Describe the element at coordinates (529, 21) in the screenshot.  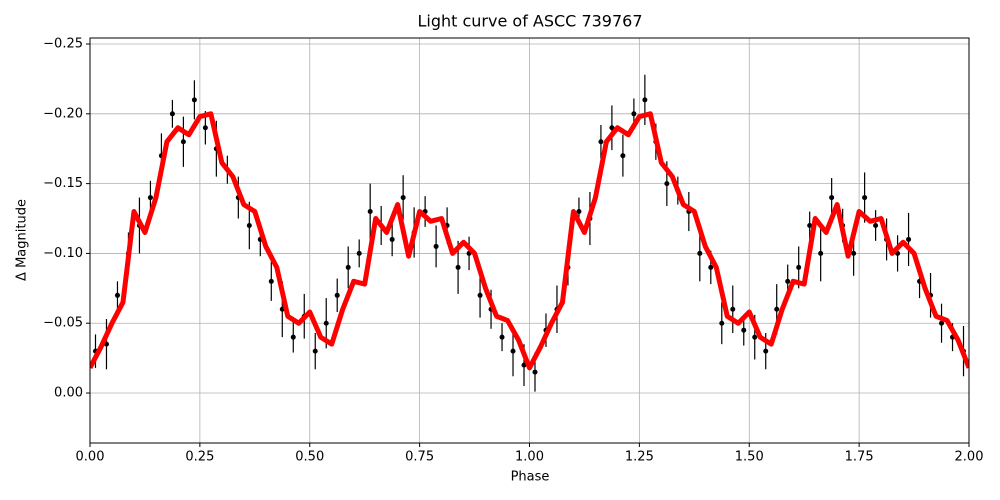
I see `chart-title: Light curve of ASCC 739767` at that location.